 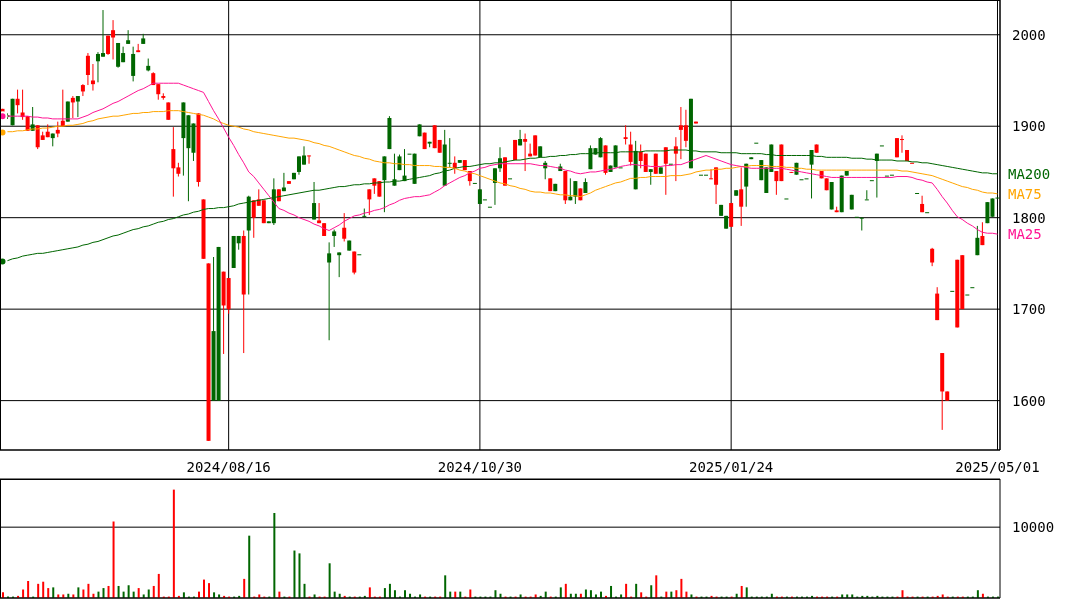 I want to click on x-tick-label: 2024/10/30, so click(x=480, y=466).